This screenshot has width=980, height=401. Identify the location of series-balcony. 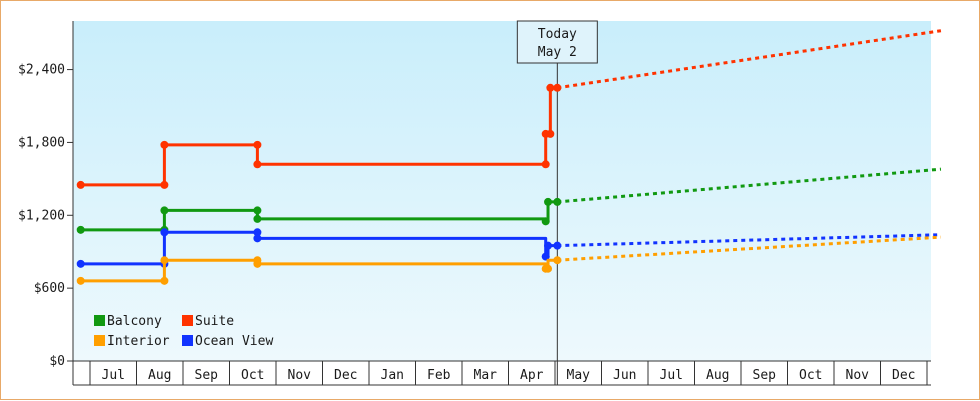
(509, 200).